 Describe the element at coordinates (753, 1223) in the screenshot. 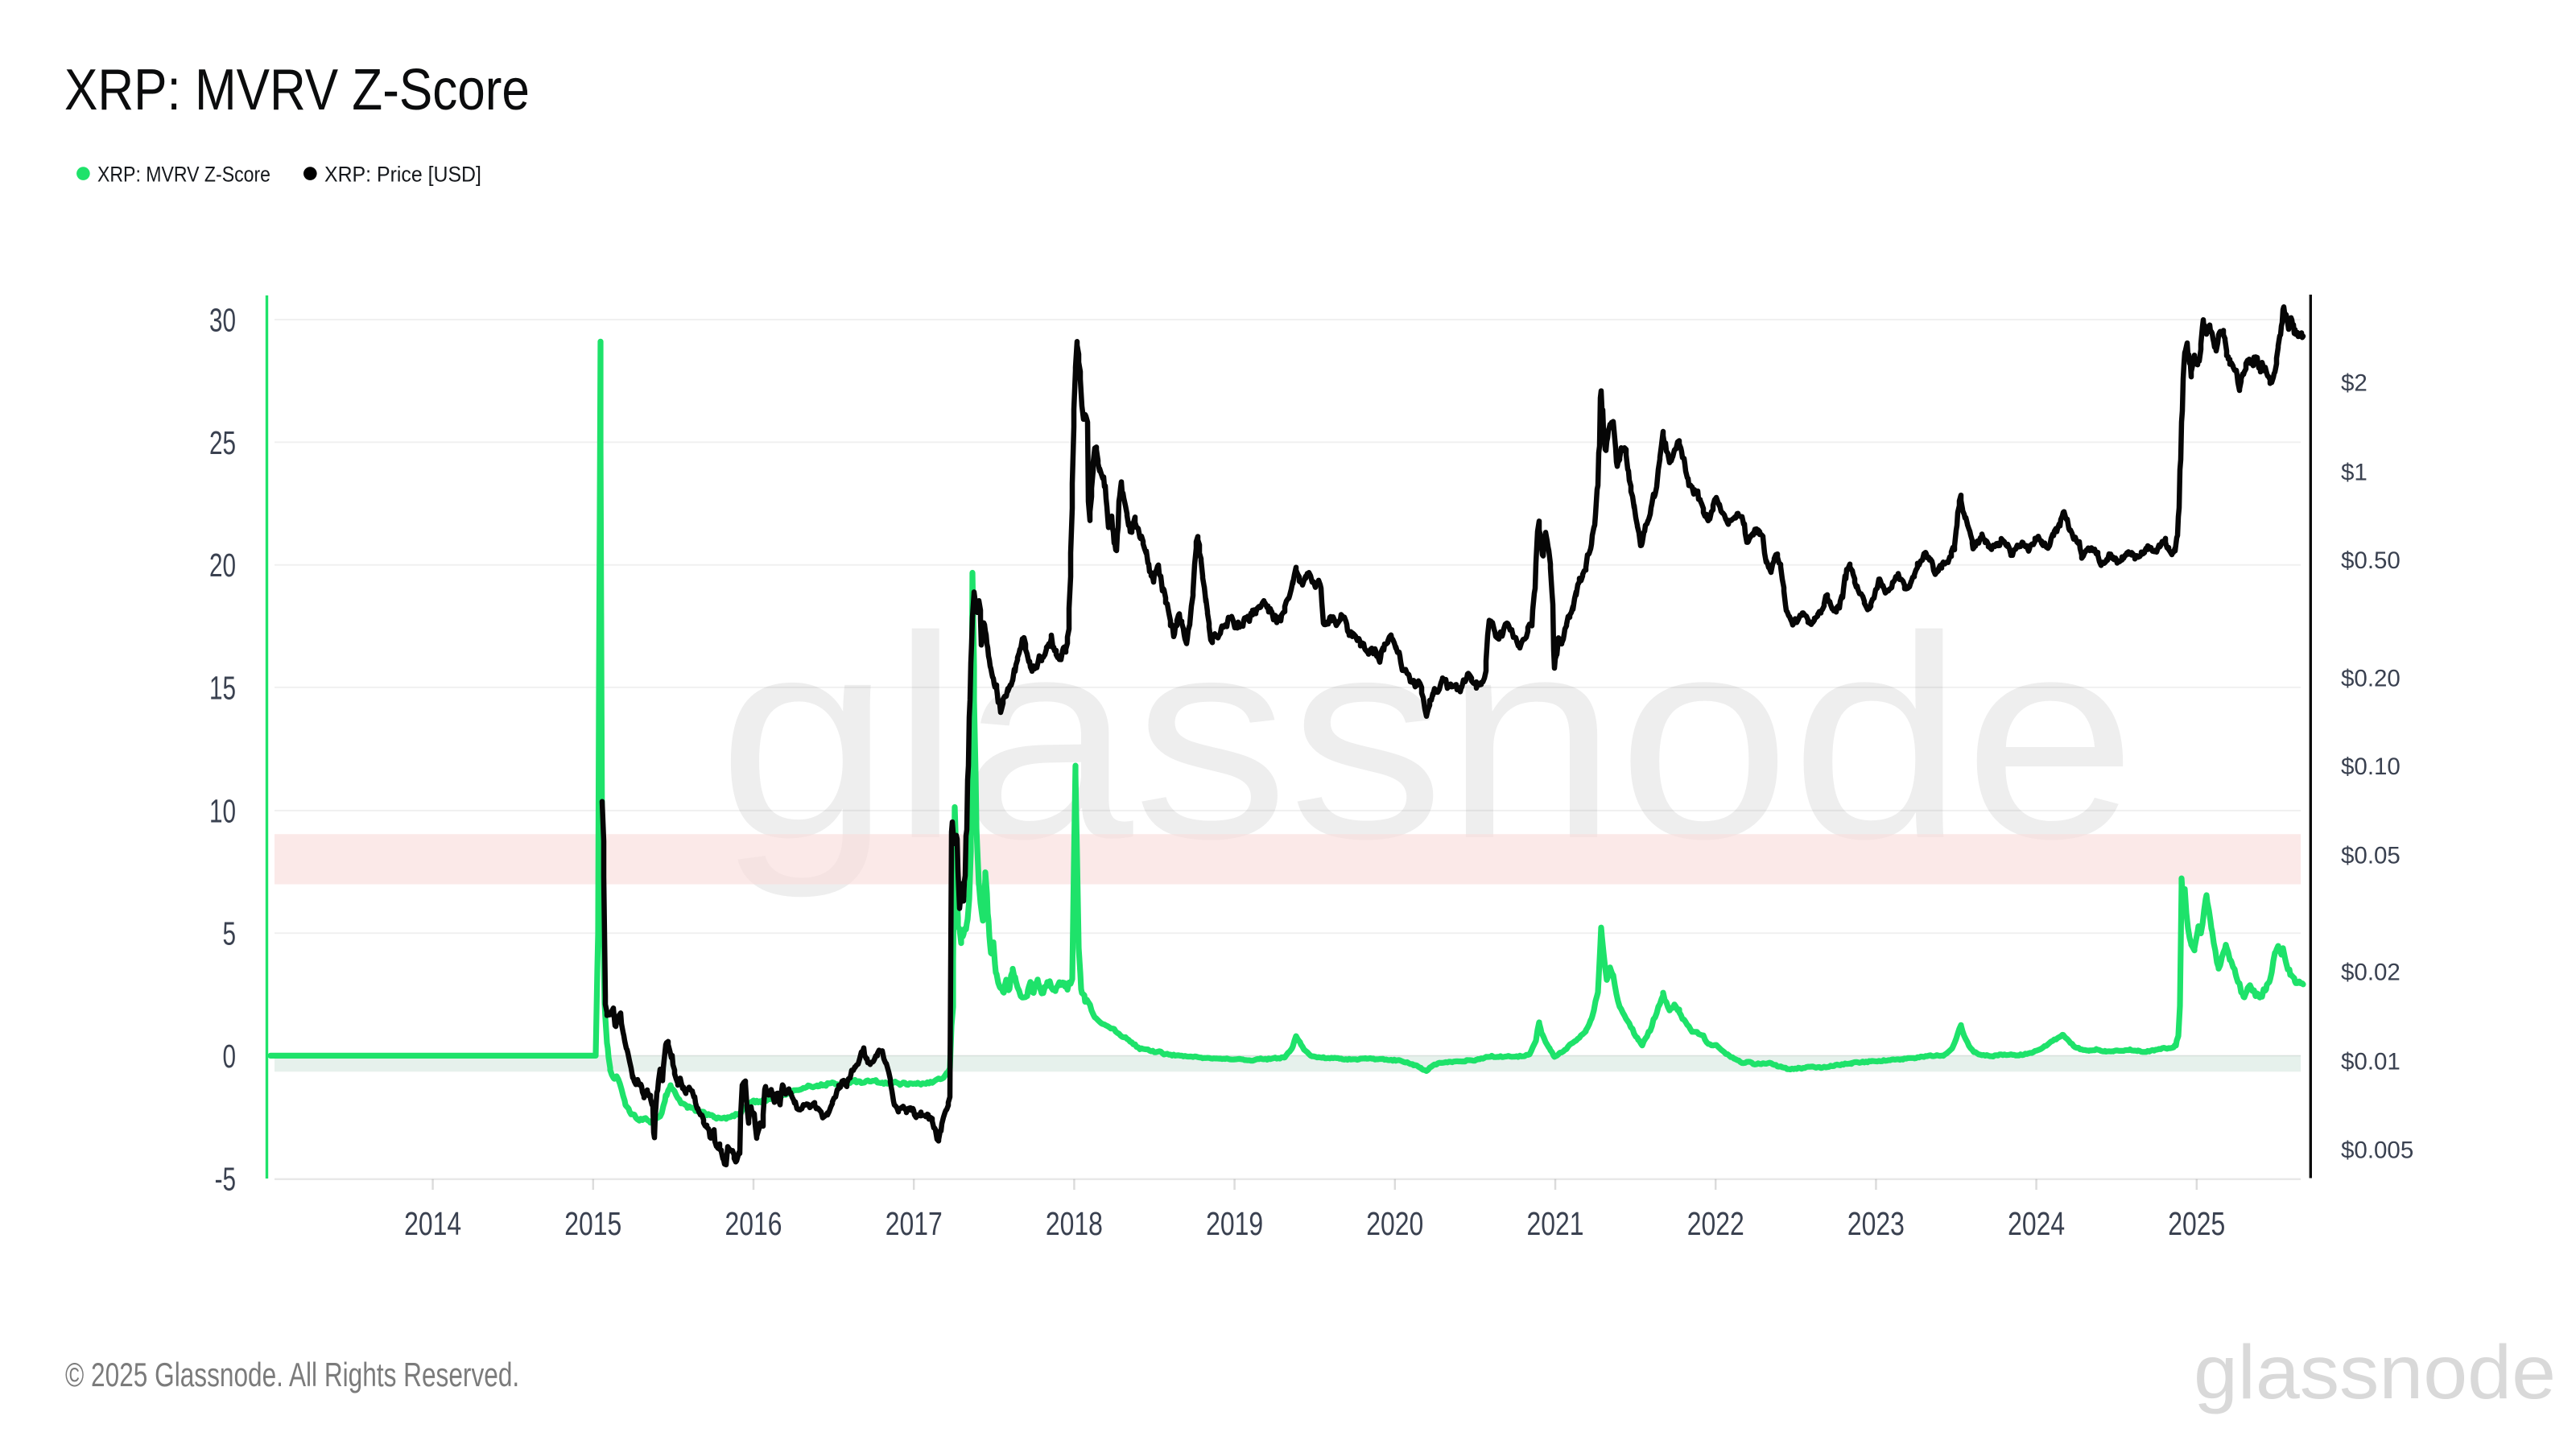

I see `svg-text: 2016` at that location.